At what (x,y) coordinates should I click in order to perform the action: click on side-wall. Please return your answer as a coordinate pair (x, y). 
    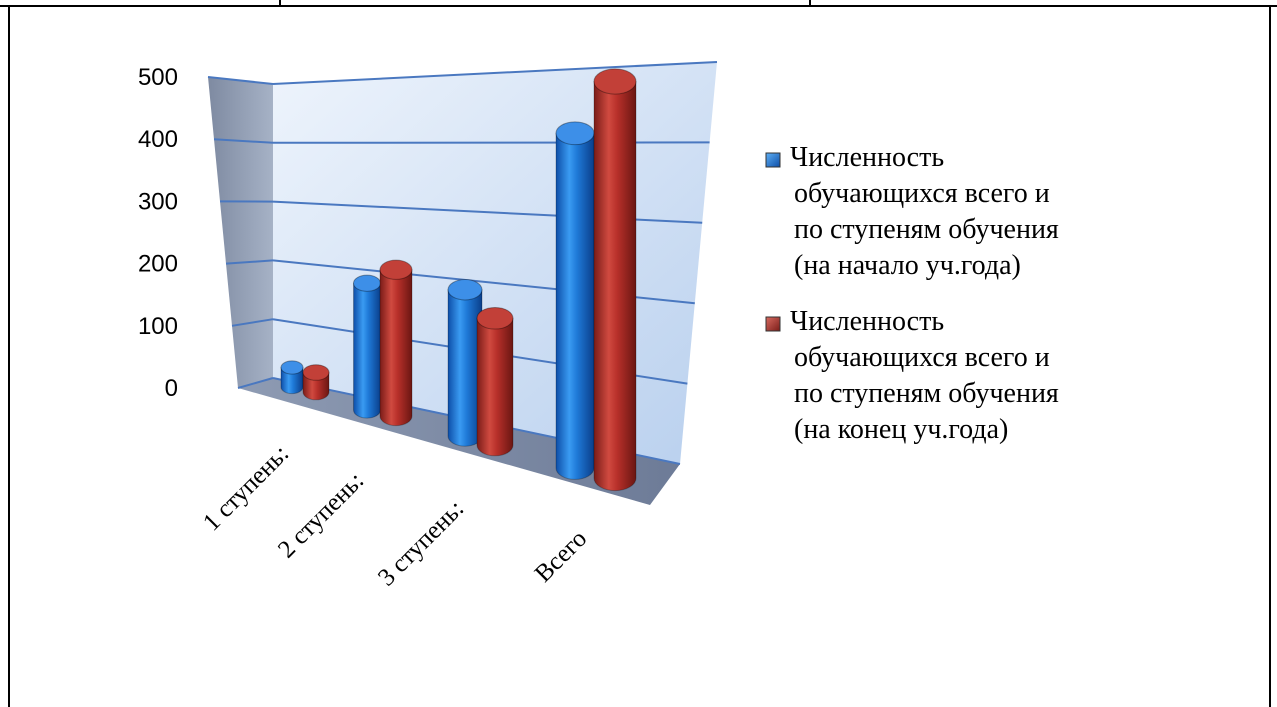
    Looking at the image, I should click on (240, 232).